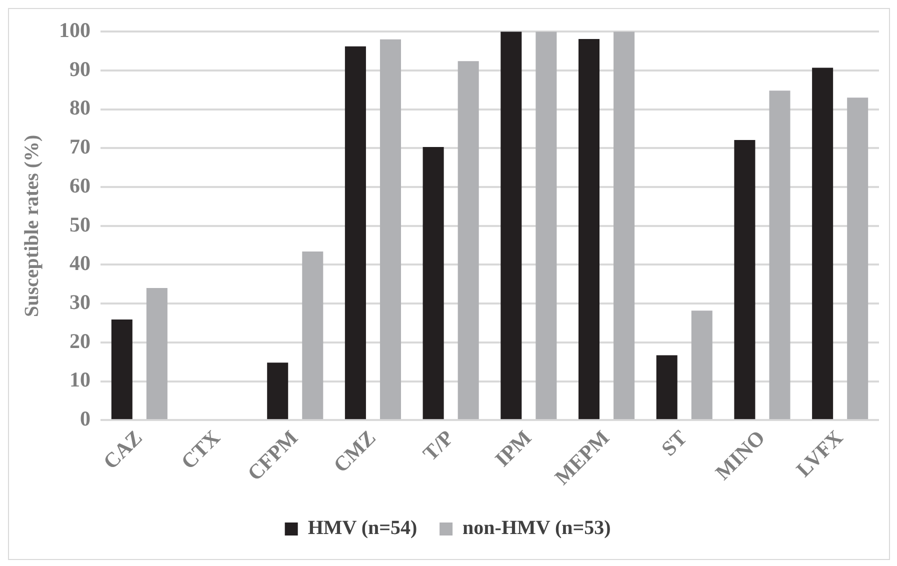 This screenshot has width=897, height=566. What do you see at coordinates (80, 185) in the screenshot?
I see `y-tick-label: 60` at bounding box center [80, 185].